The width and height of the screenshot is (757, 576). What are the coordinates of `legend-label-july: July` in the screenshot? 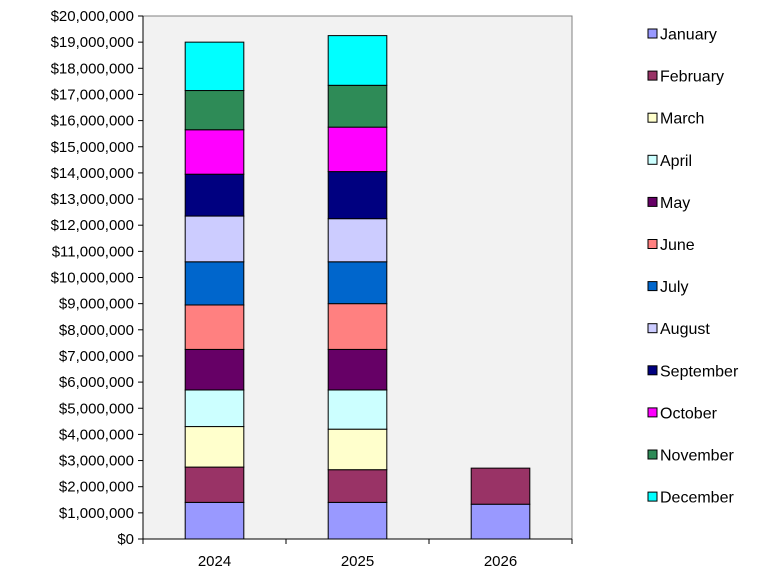 It's located at (674, 287).